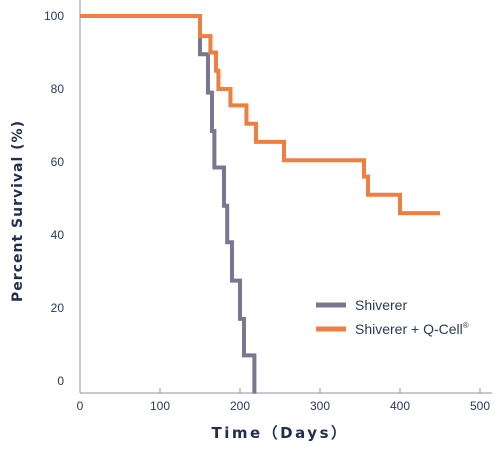 Image resolution: width=500 pixels, height=454 pixels. What do you see at coordinates (409, 329) in the screenshot?
I see `legend-label-qcell-name: Shiverer + Q-Cell` at bounding box center [409, 329].